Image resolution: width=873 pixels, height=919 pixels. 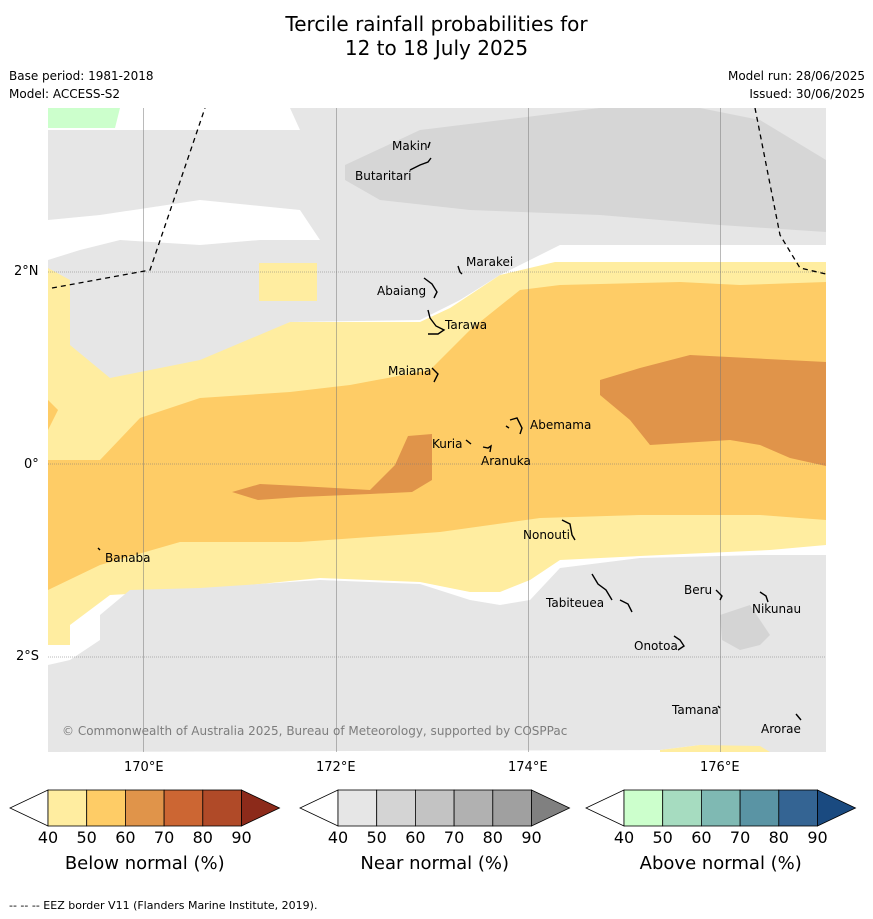 I want to click on place-aranuka: Aranuka, so click(x=506, y=461).